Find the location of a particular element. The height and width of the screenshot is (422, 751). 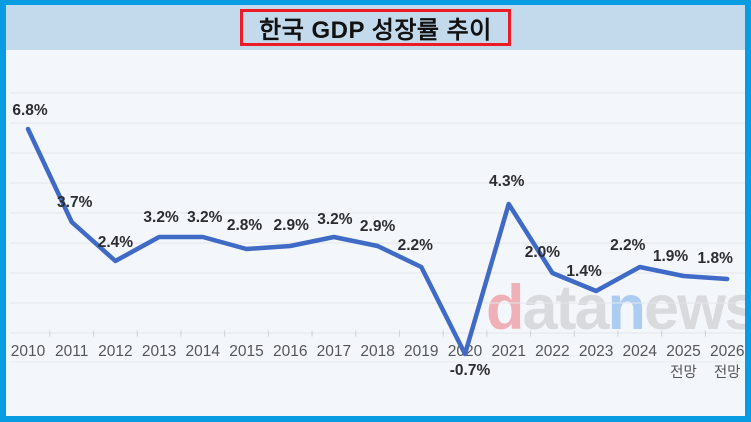

x-axis-label: 2019 is located at coordinates (421, 351).